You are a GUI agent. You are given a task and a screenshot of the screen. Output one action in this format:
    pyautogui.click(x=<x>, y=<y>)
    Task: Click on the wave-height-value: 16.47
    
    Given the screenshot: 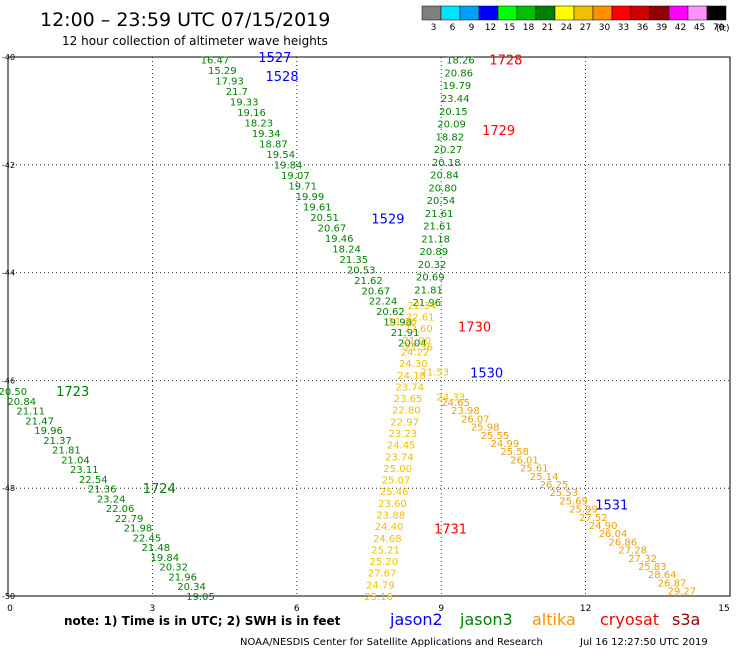 What is the action you would take?
    pyautogui.click(x=215, y=61)
    